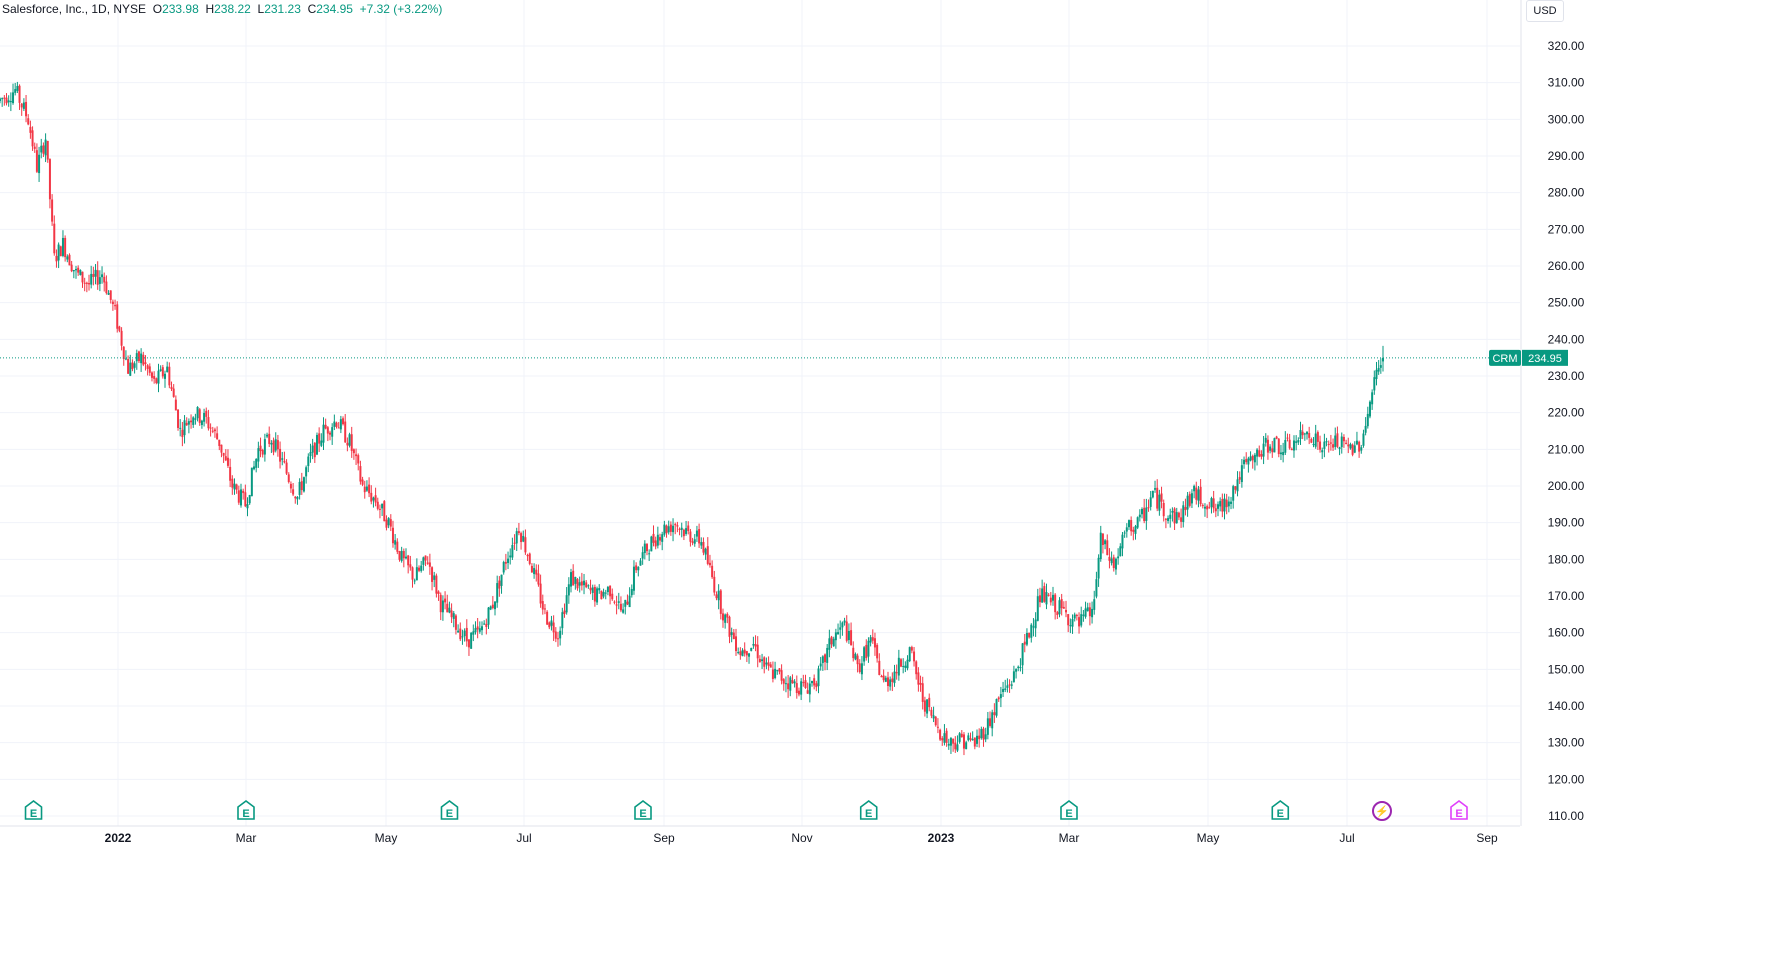  I want to click on dividend-label: ⚡, so click(1382, 811).